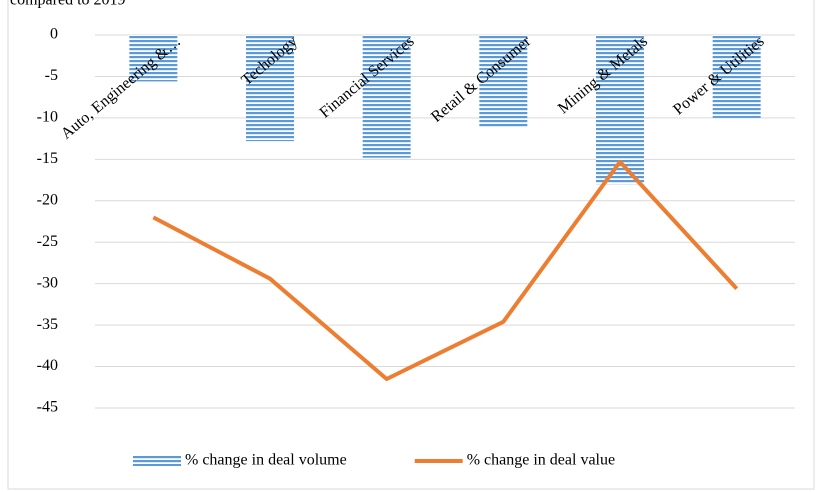 Image resolution: width=817 pixels, height=492 pixels. What do you see at coordinates (68, 4) in the screenshot?
I see `chart-title: compared to 2019` at bounding box center [68, 4].